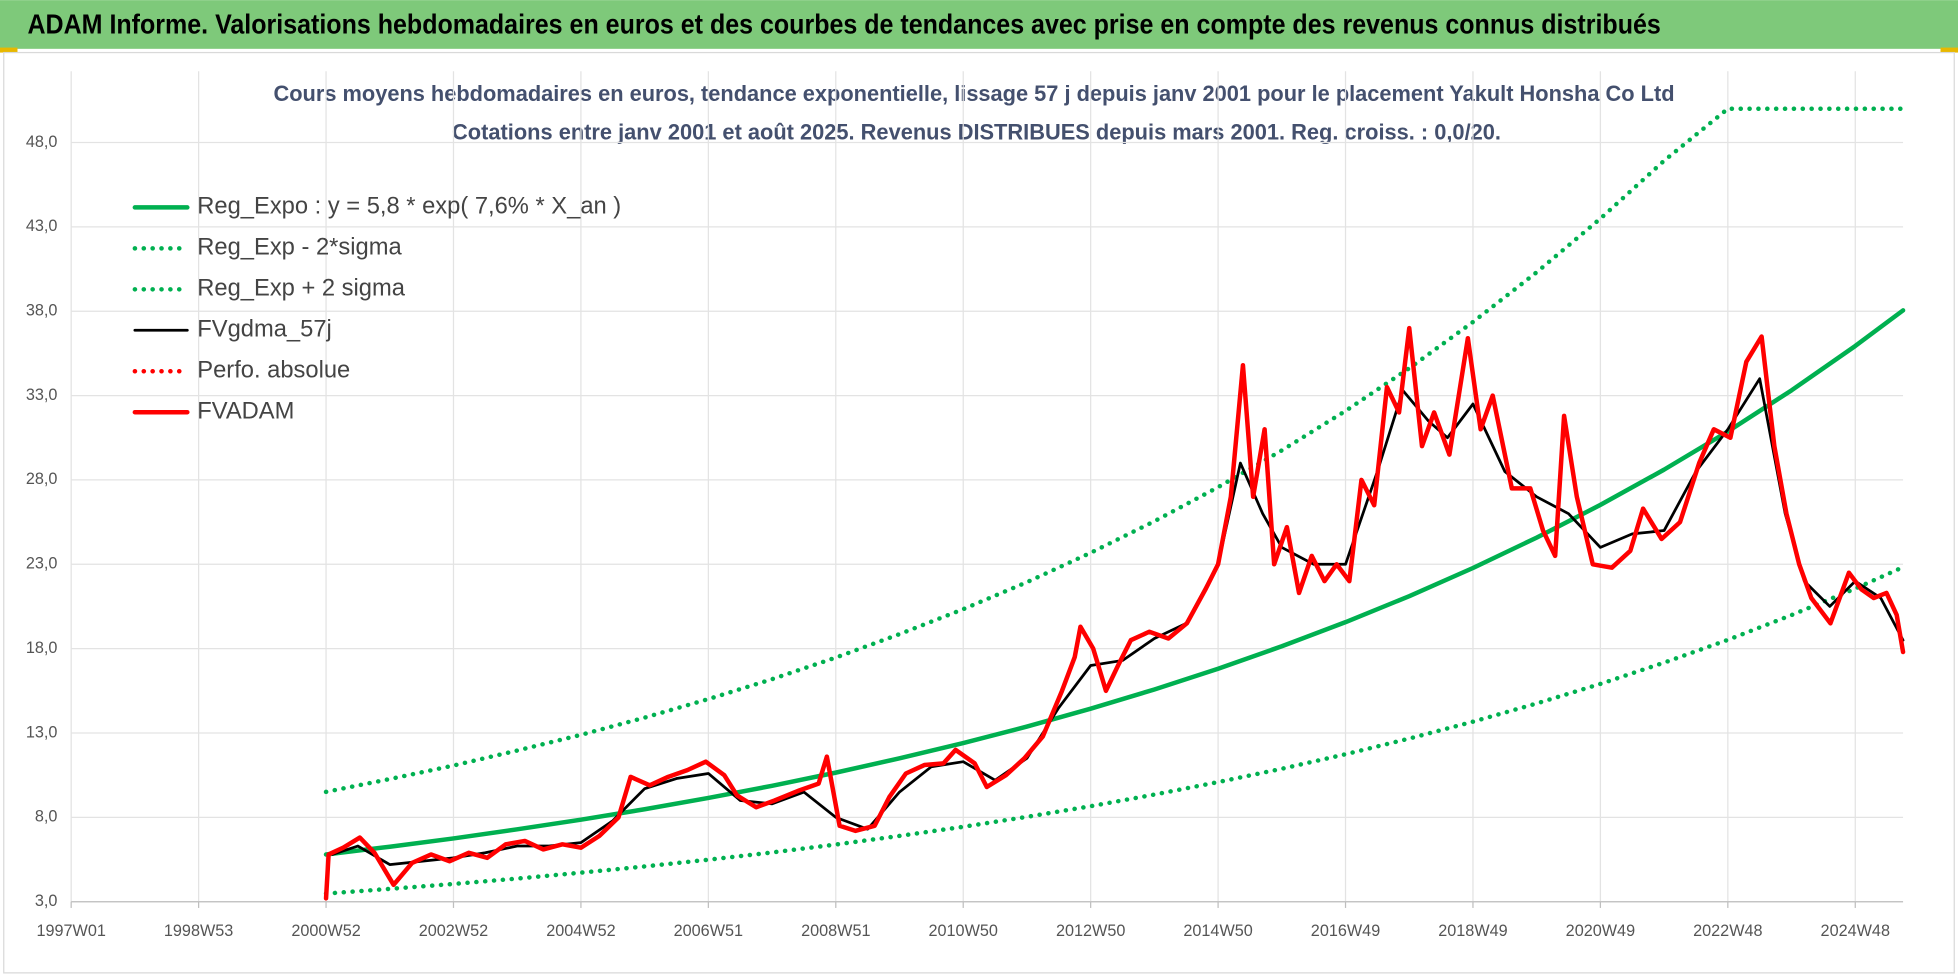 This screenshot has width=1958, height=978. What do you see at coordinates (42, 564) in the screenshot?
I see `y-tick-label: 23,0` at bounding box center [42, 564].